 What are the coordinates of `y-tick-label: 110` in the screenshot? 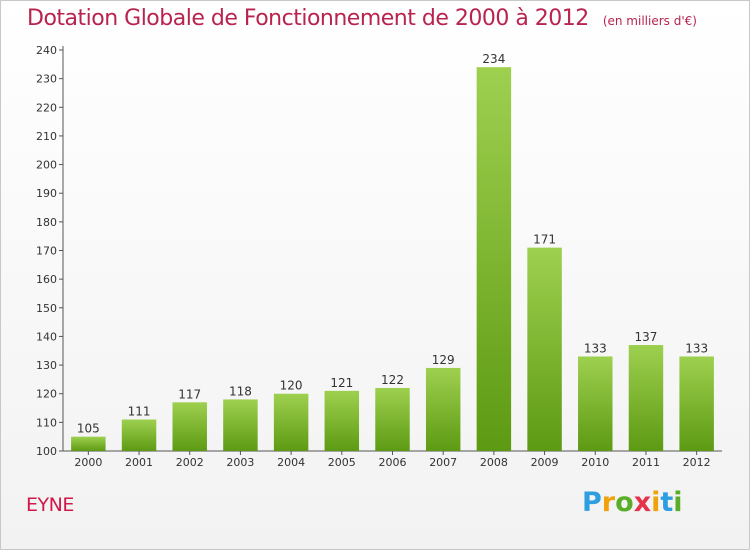 It's located at (46, 422).